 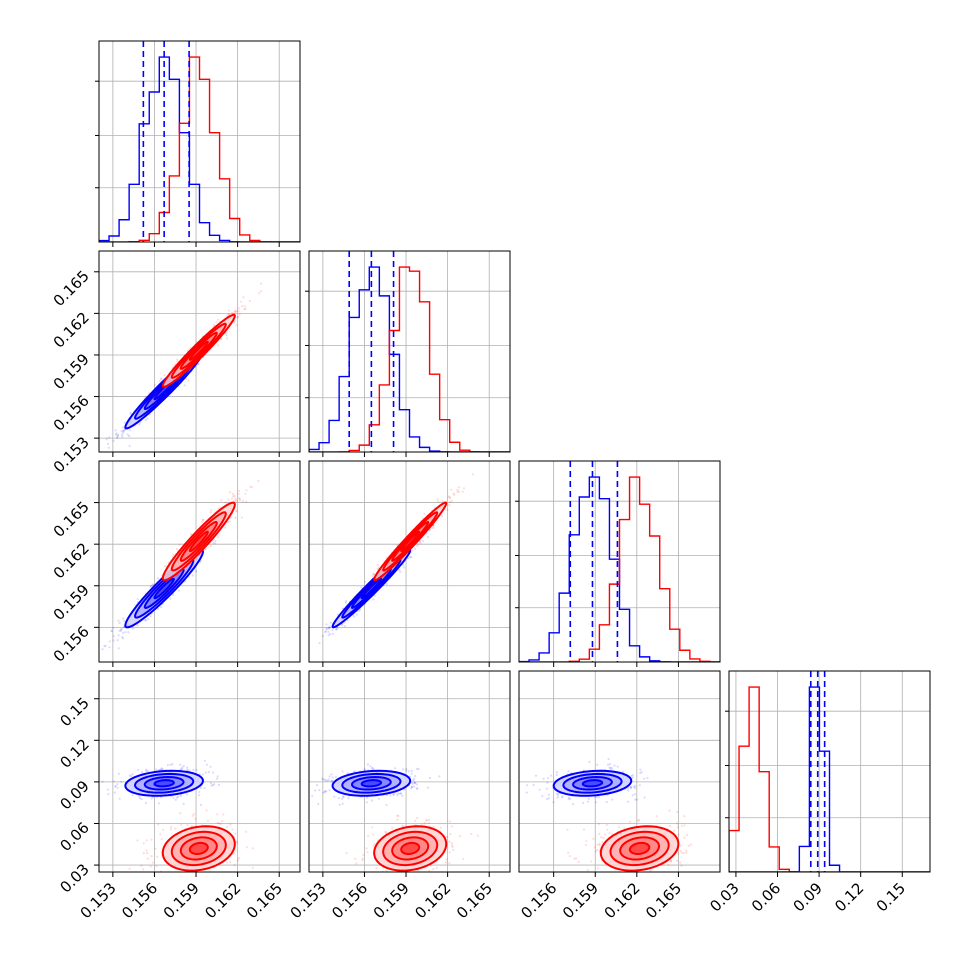 I want to click on tick-label: 0.162, so click(x=432, y=900).